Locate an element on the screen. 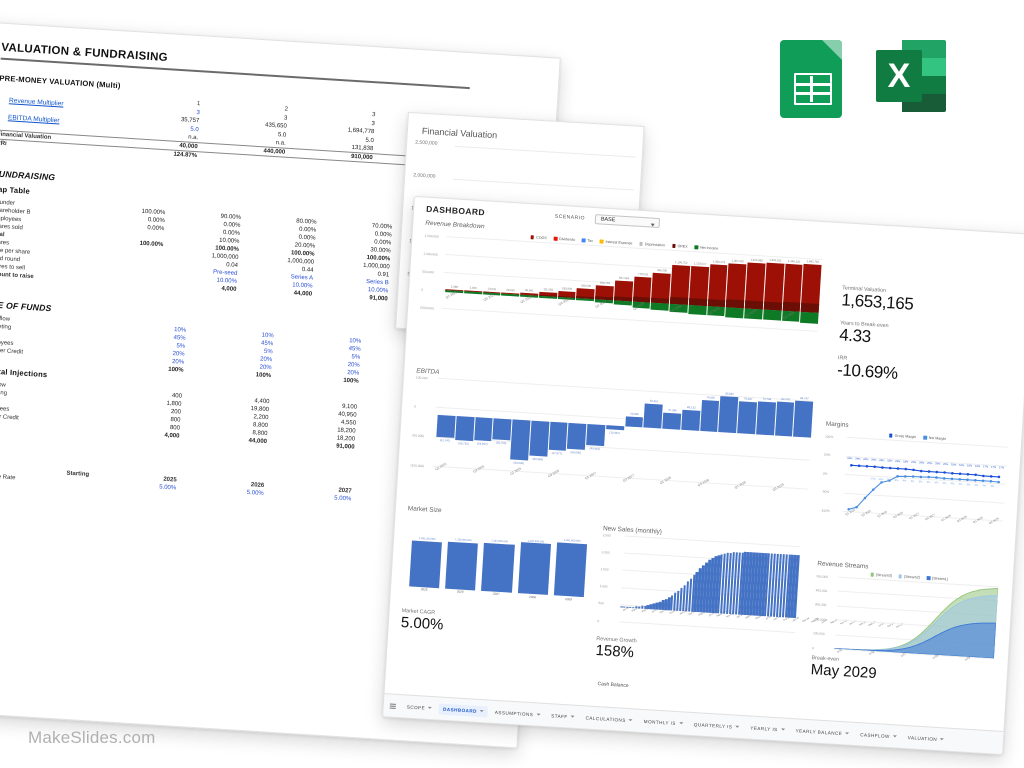  sheet-tab-label: ASSUMPTIONS is located at coordinates (514, 713).